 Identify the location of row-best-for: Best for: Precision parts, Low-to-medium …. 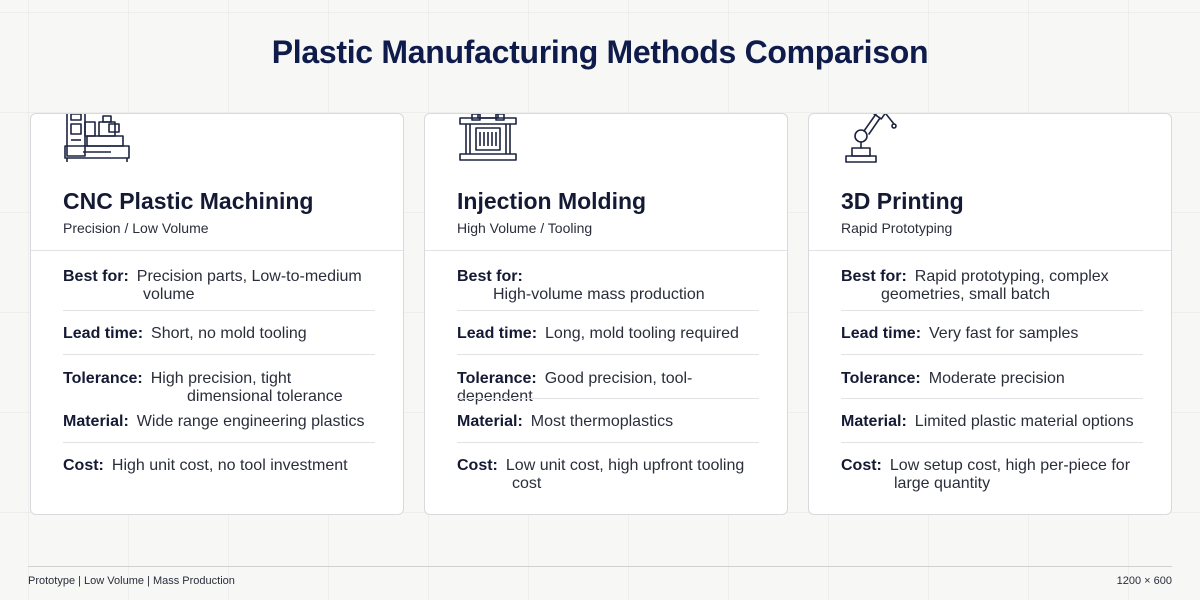
(219, 286).